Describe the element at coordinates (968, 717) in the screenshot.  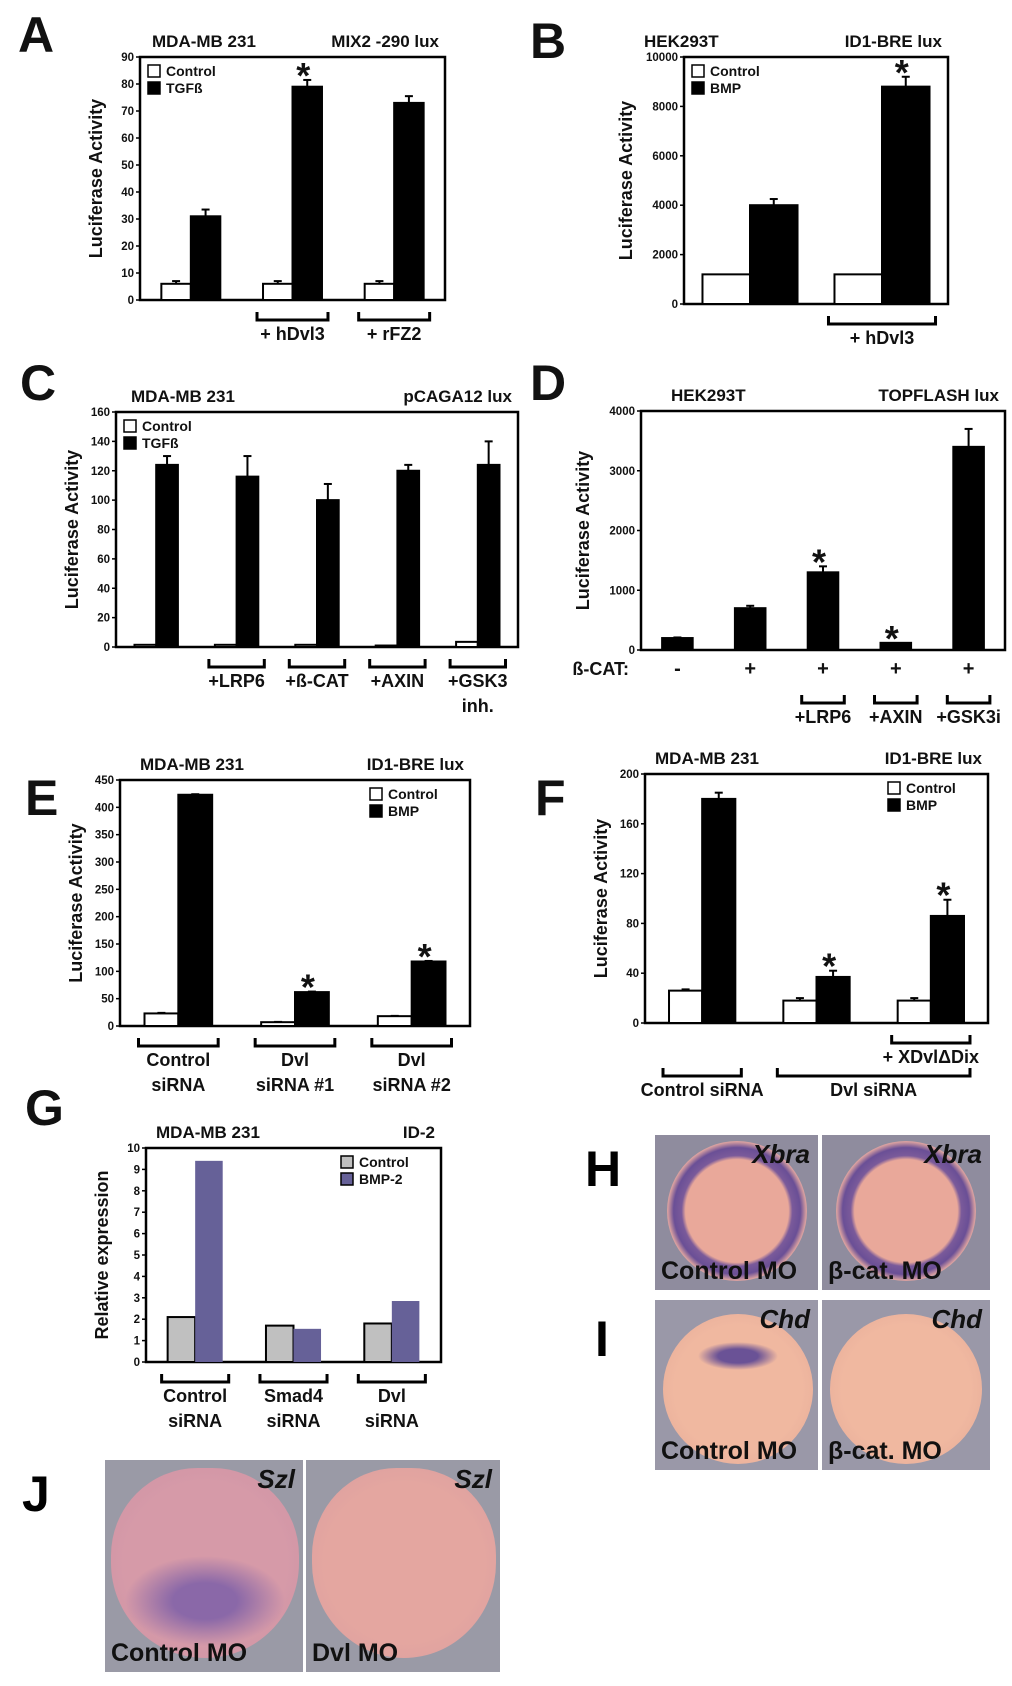
I see `group-label: +GSK3i` at that location.